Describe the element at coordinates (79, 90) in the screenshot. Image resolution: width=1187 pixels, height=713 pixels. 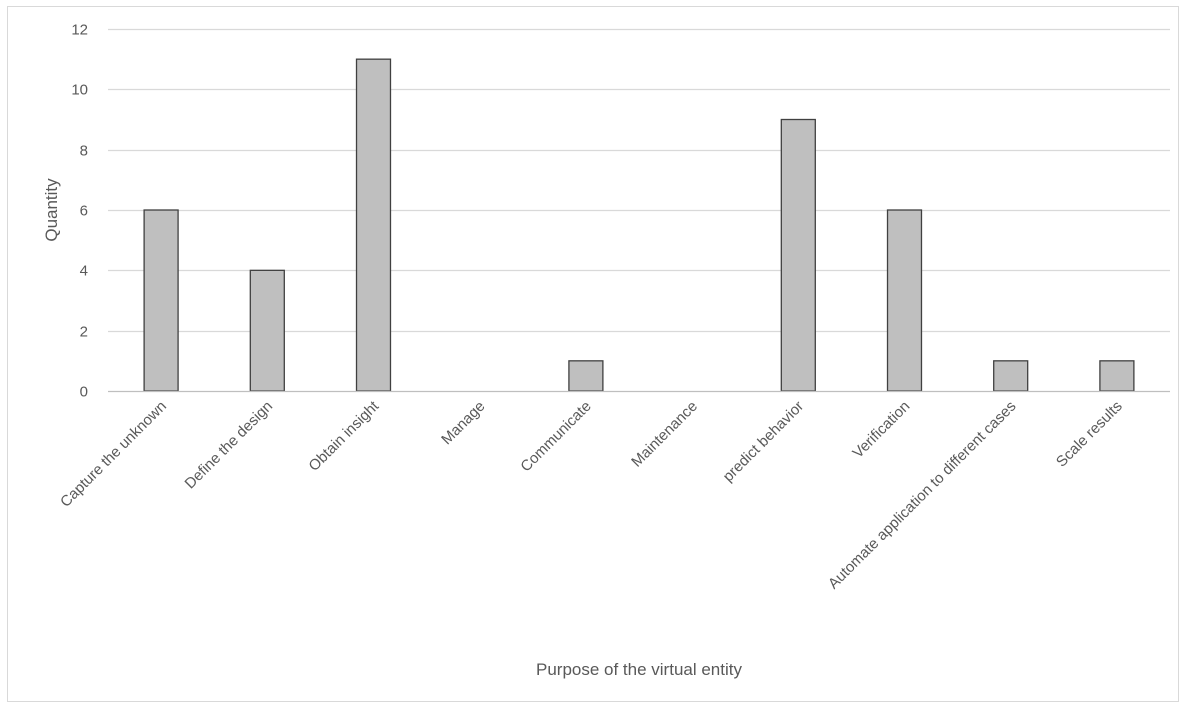
I see `y-tick-label: 10` at that location.